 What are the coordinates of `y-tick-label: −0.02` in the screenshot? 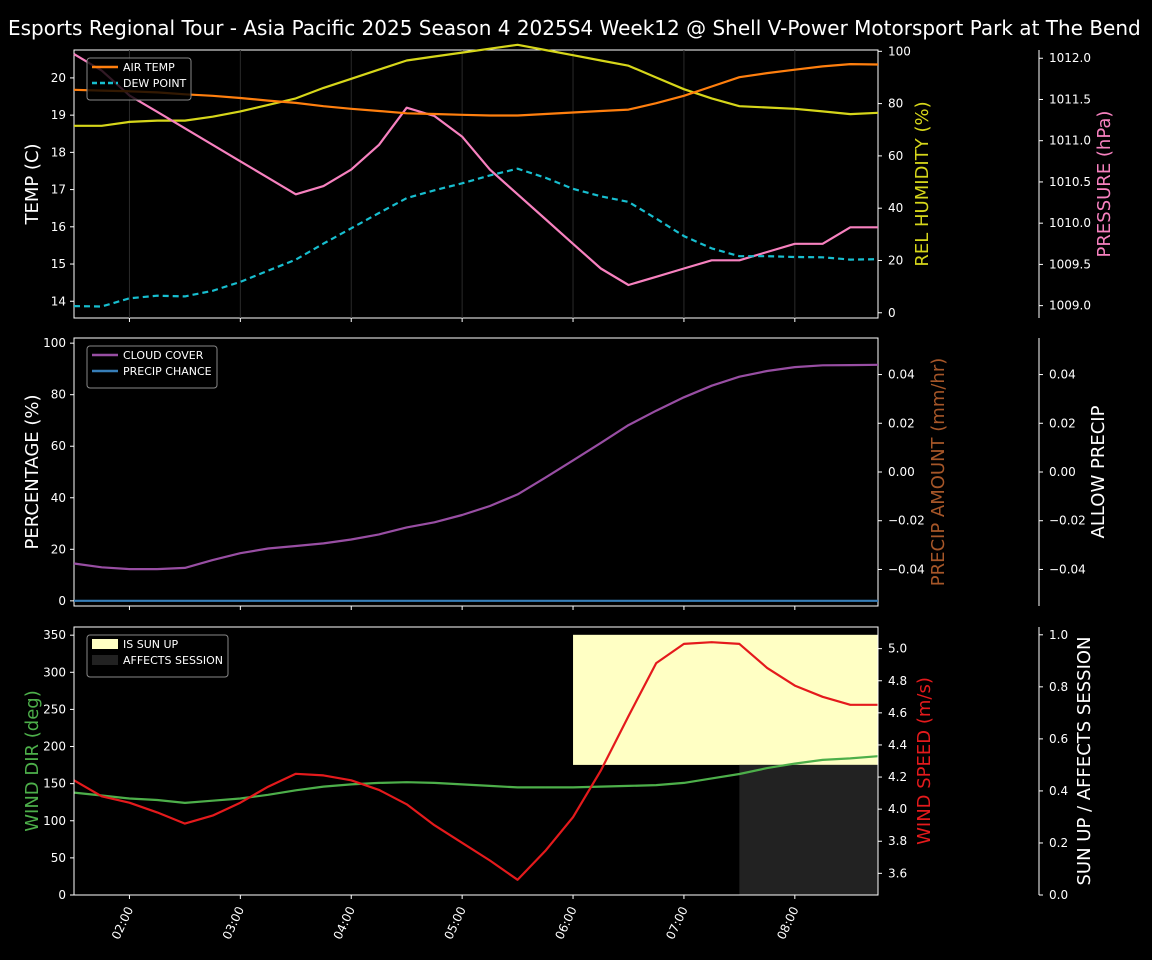 It's located at (1067, 521).